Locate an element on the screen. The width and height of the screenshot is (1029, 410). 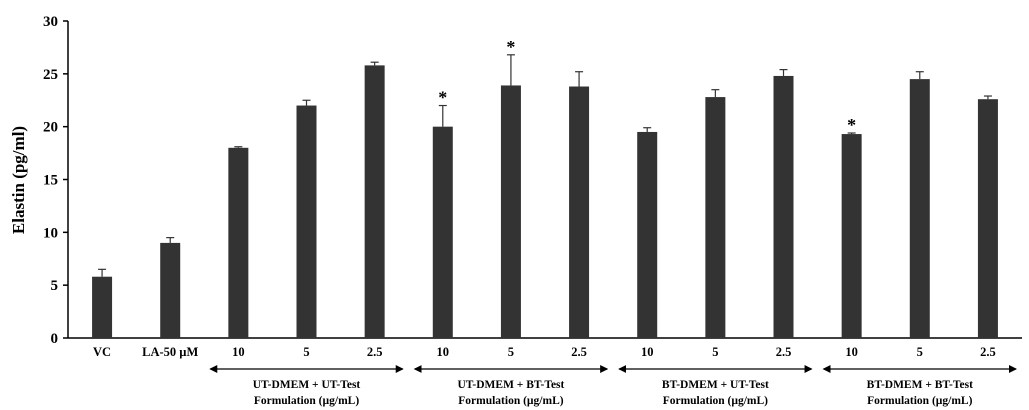
y-axis-label: Elastin (pg/ml) is located at coordinates (18, 180).